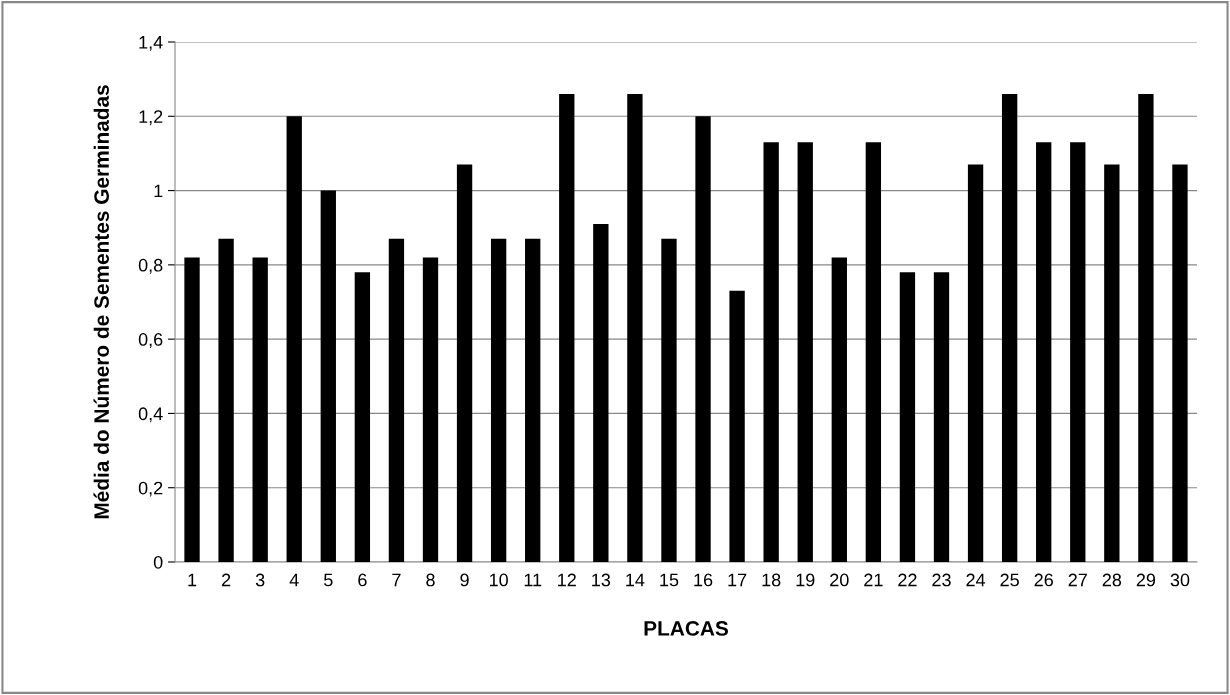 Image resolution: width=1230 pixels, height=695 pixels. I want to click on y-tick-label: 1, so click(158, 191).